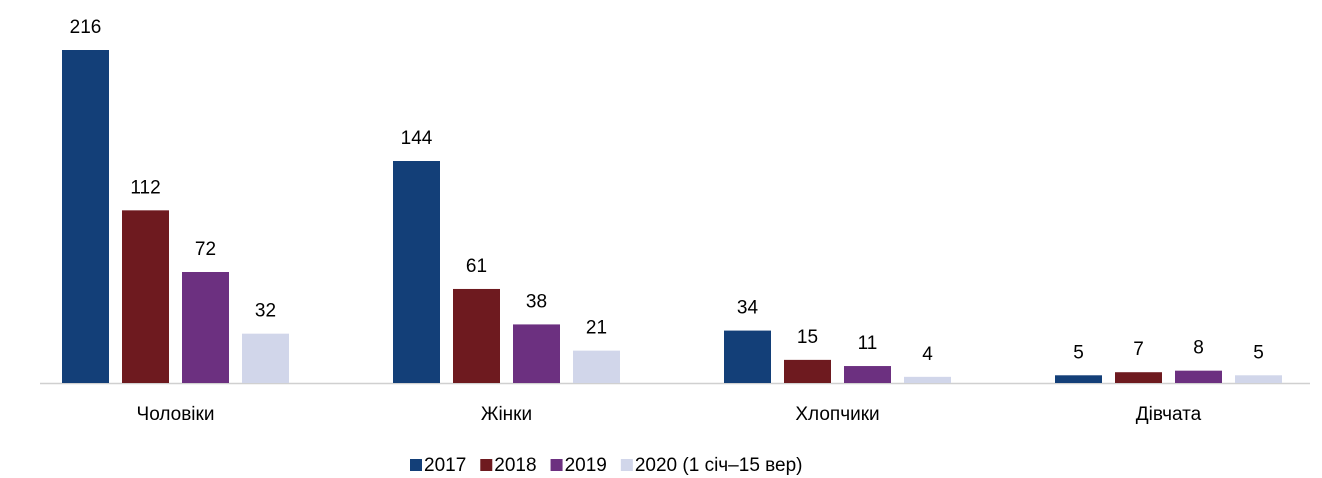 This screenshot has width=1322, height=478. What do you see at coordinates (868, 343) in the screenshot?
I see `data-label: 11` at bounding box center [868, 343].